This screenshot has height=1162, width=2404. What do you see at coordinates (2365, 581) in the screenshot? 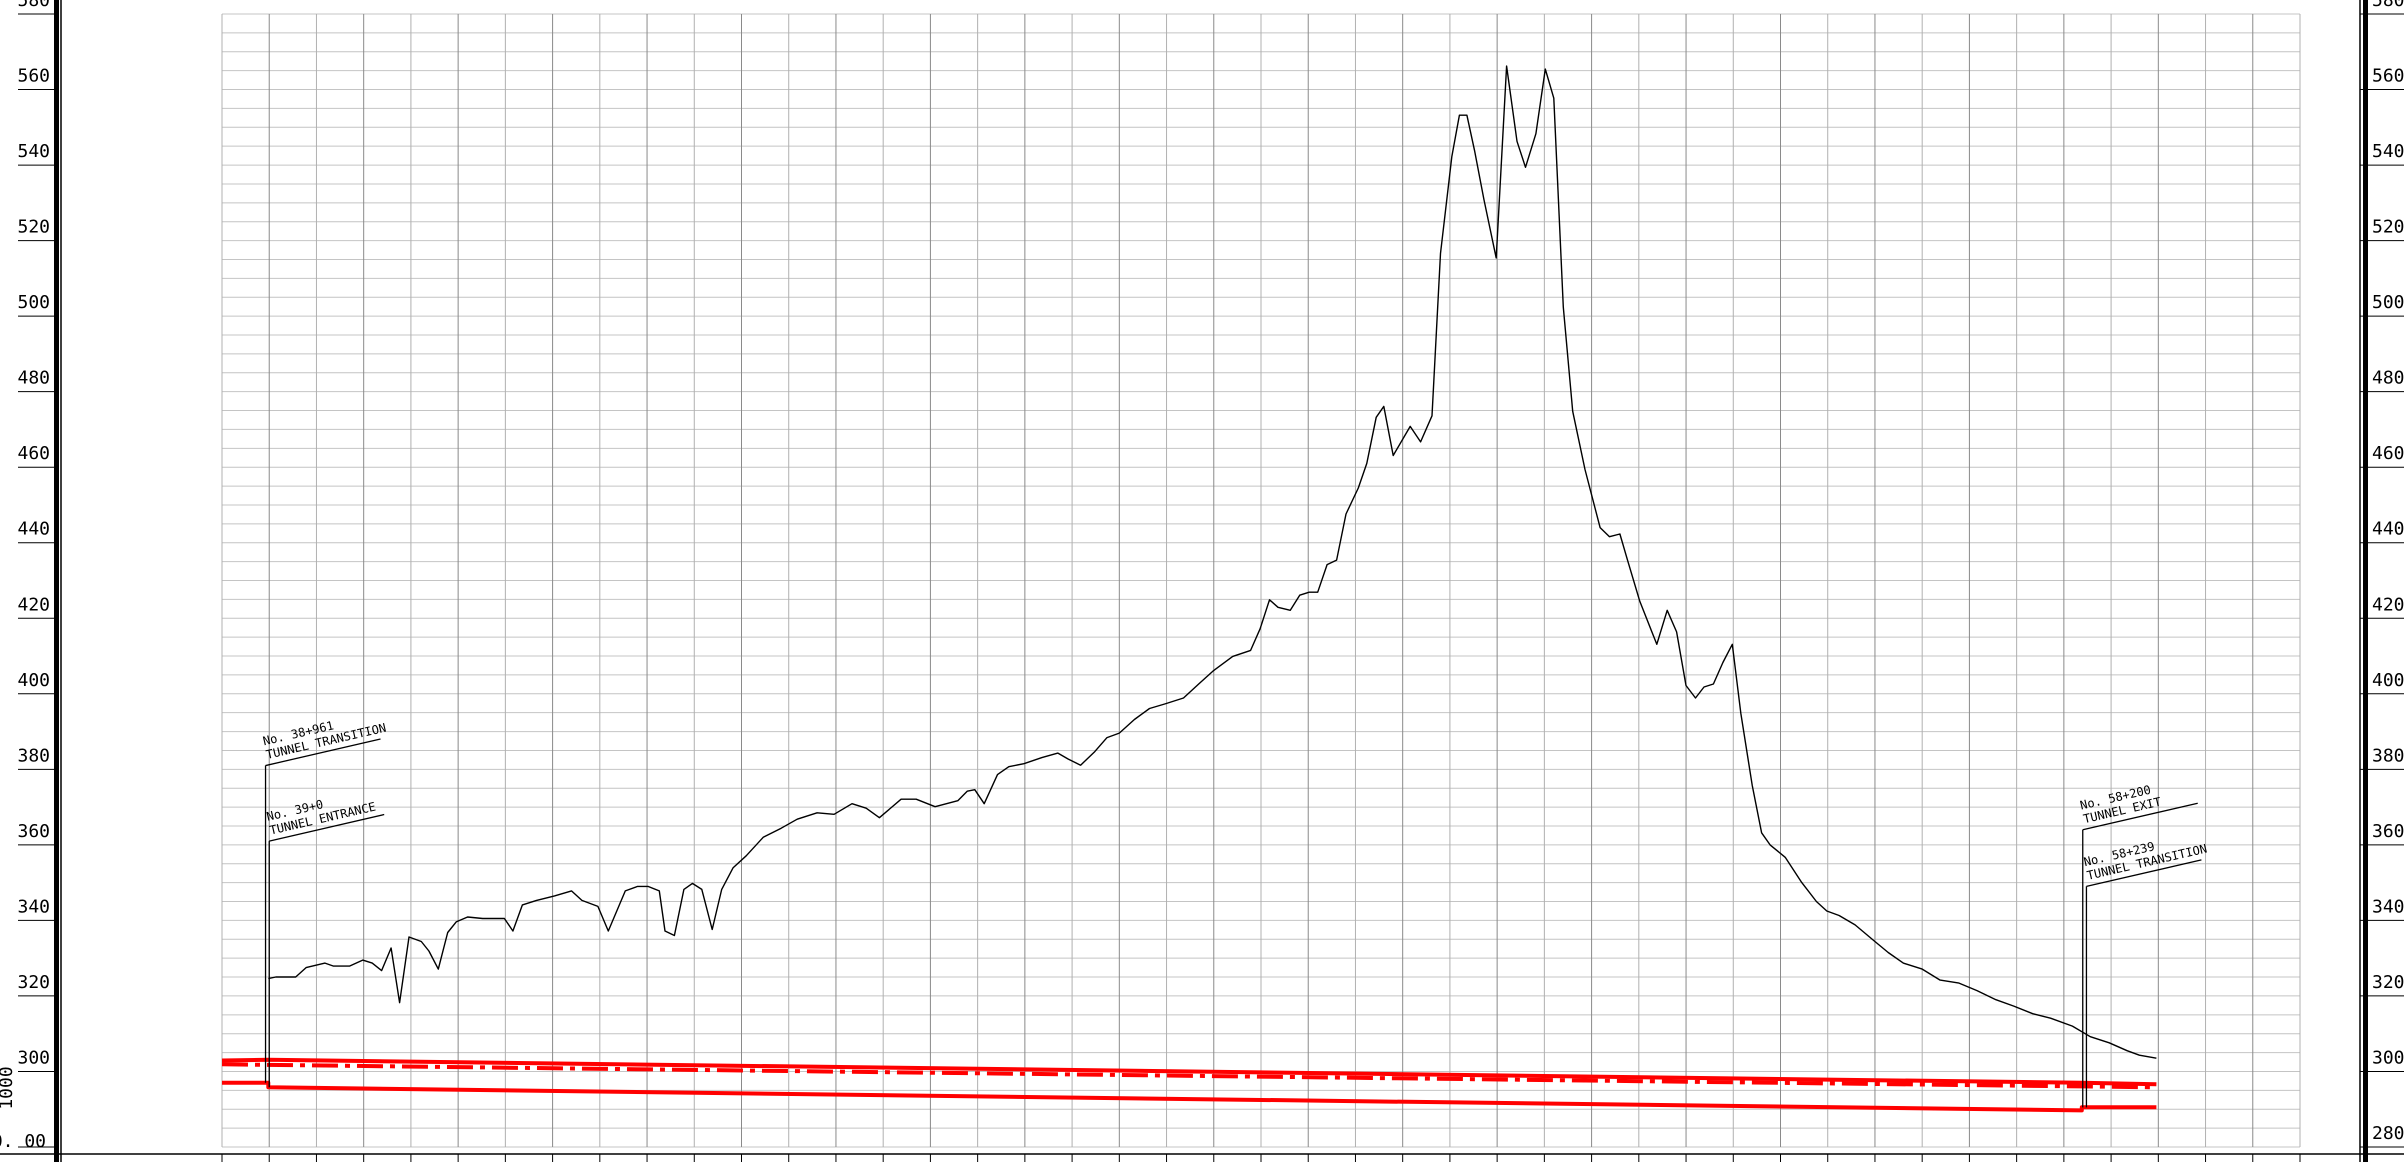
I see `right-ruler` at bounding box center [2365, 581].